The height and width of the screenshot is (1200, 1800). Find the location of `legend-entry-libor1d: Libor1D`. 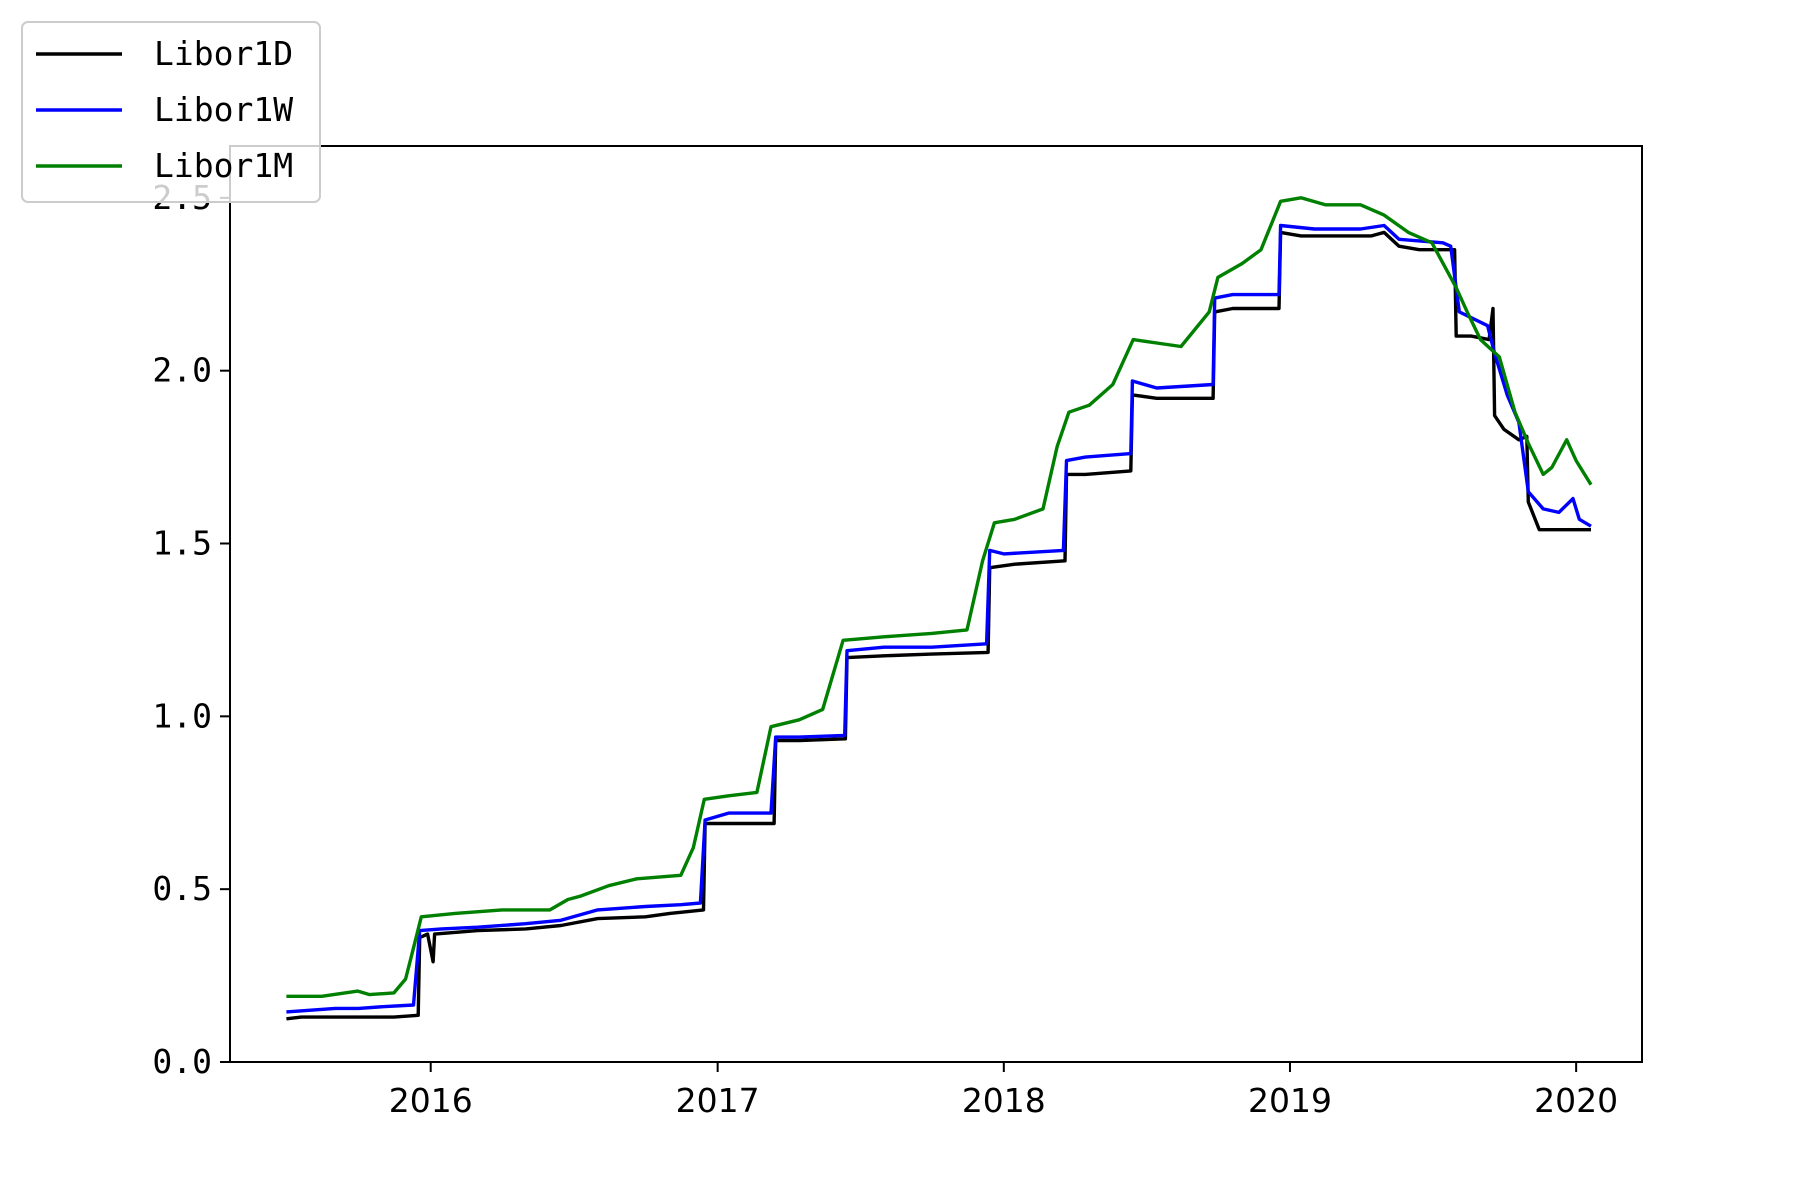

legend-entry-libor1d: Libor1D is located at coordinates (164, 53).